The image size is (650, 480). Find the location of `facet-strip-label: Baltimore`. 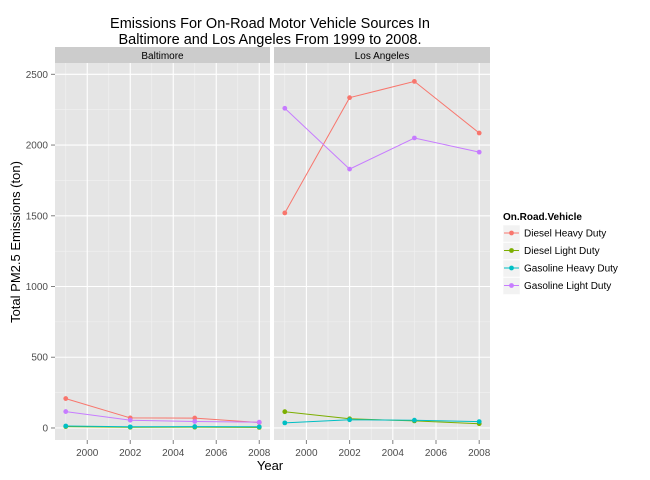

facet-strip-label: Baltimore is located at coordinates (162, 56).